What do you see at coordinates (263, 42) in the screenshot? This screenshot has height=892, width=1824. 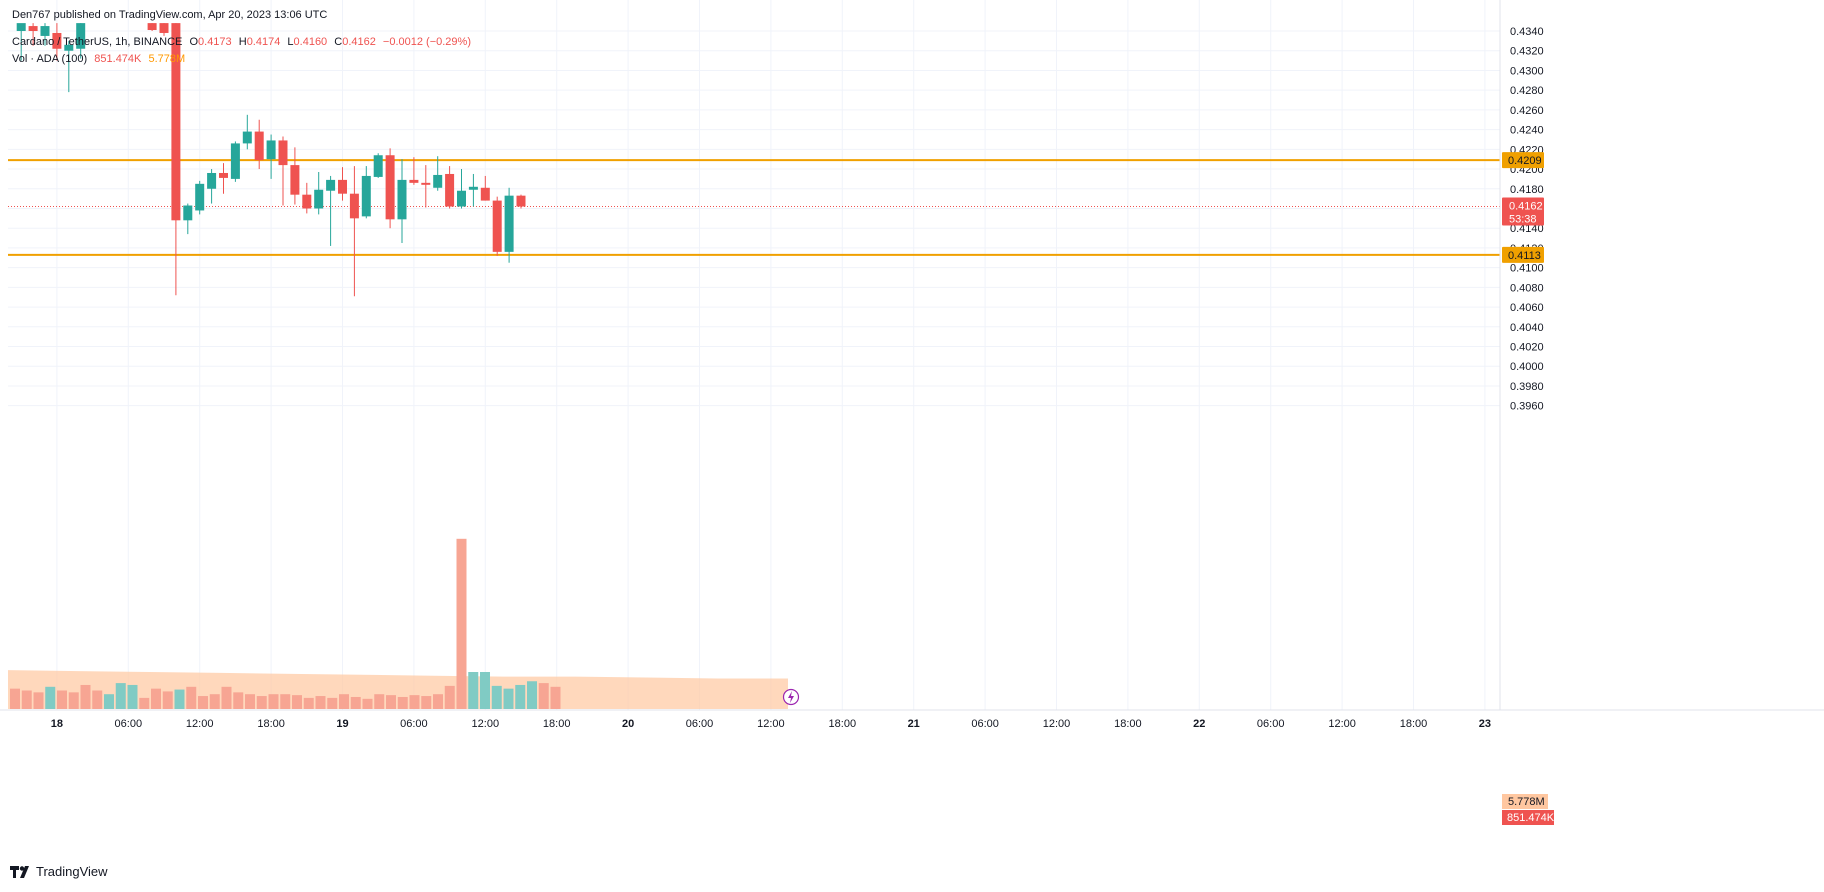 I see `high-value: 0.4174` at bounding box center [263, 42].